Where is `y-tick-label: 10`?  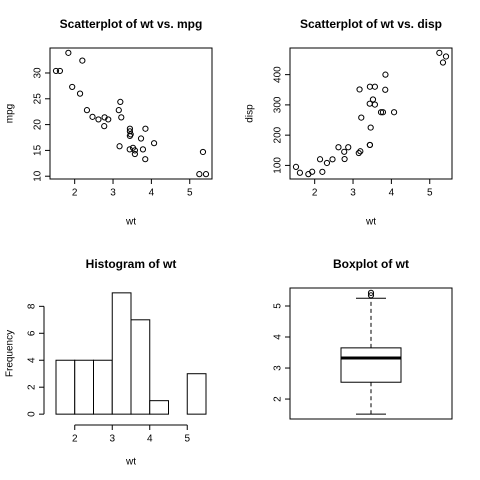 y-tick-label: 10 is located at coordinates (38, 176).